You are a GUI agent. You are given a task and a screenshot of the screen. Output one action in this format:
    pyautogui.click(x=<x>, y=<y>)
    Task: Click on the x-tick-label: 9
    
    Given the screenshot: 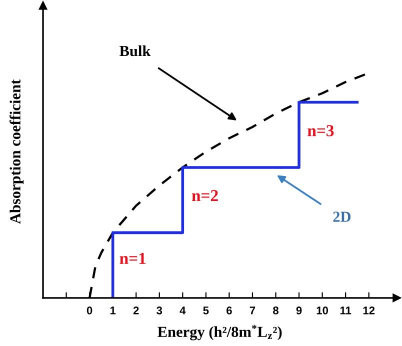 What is the action you would take?
    pyautogui.click(x=299, y=310)
    